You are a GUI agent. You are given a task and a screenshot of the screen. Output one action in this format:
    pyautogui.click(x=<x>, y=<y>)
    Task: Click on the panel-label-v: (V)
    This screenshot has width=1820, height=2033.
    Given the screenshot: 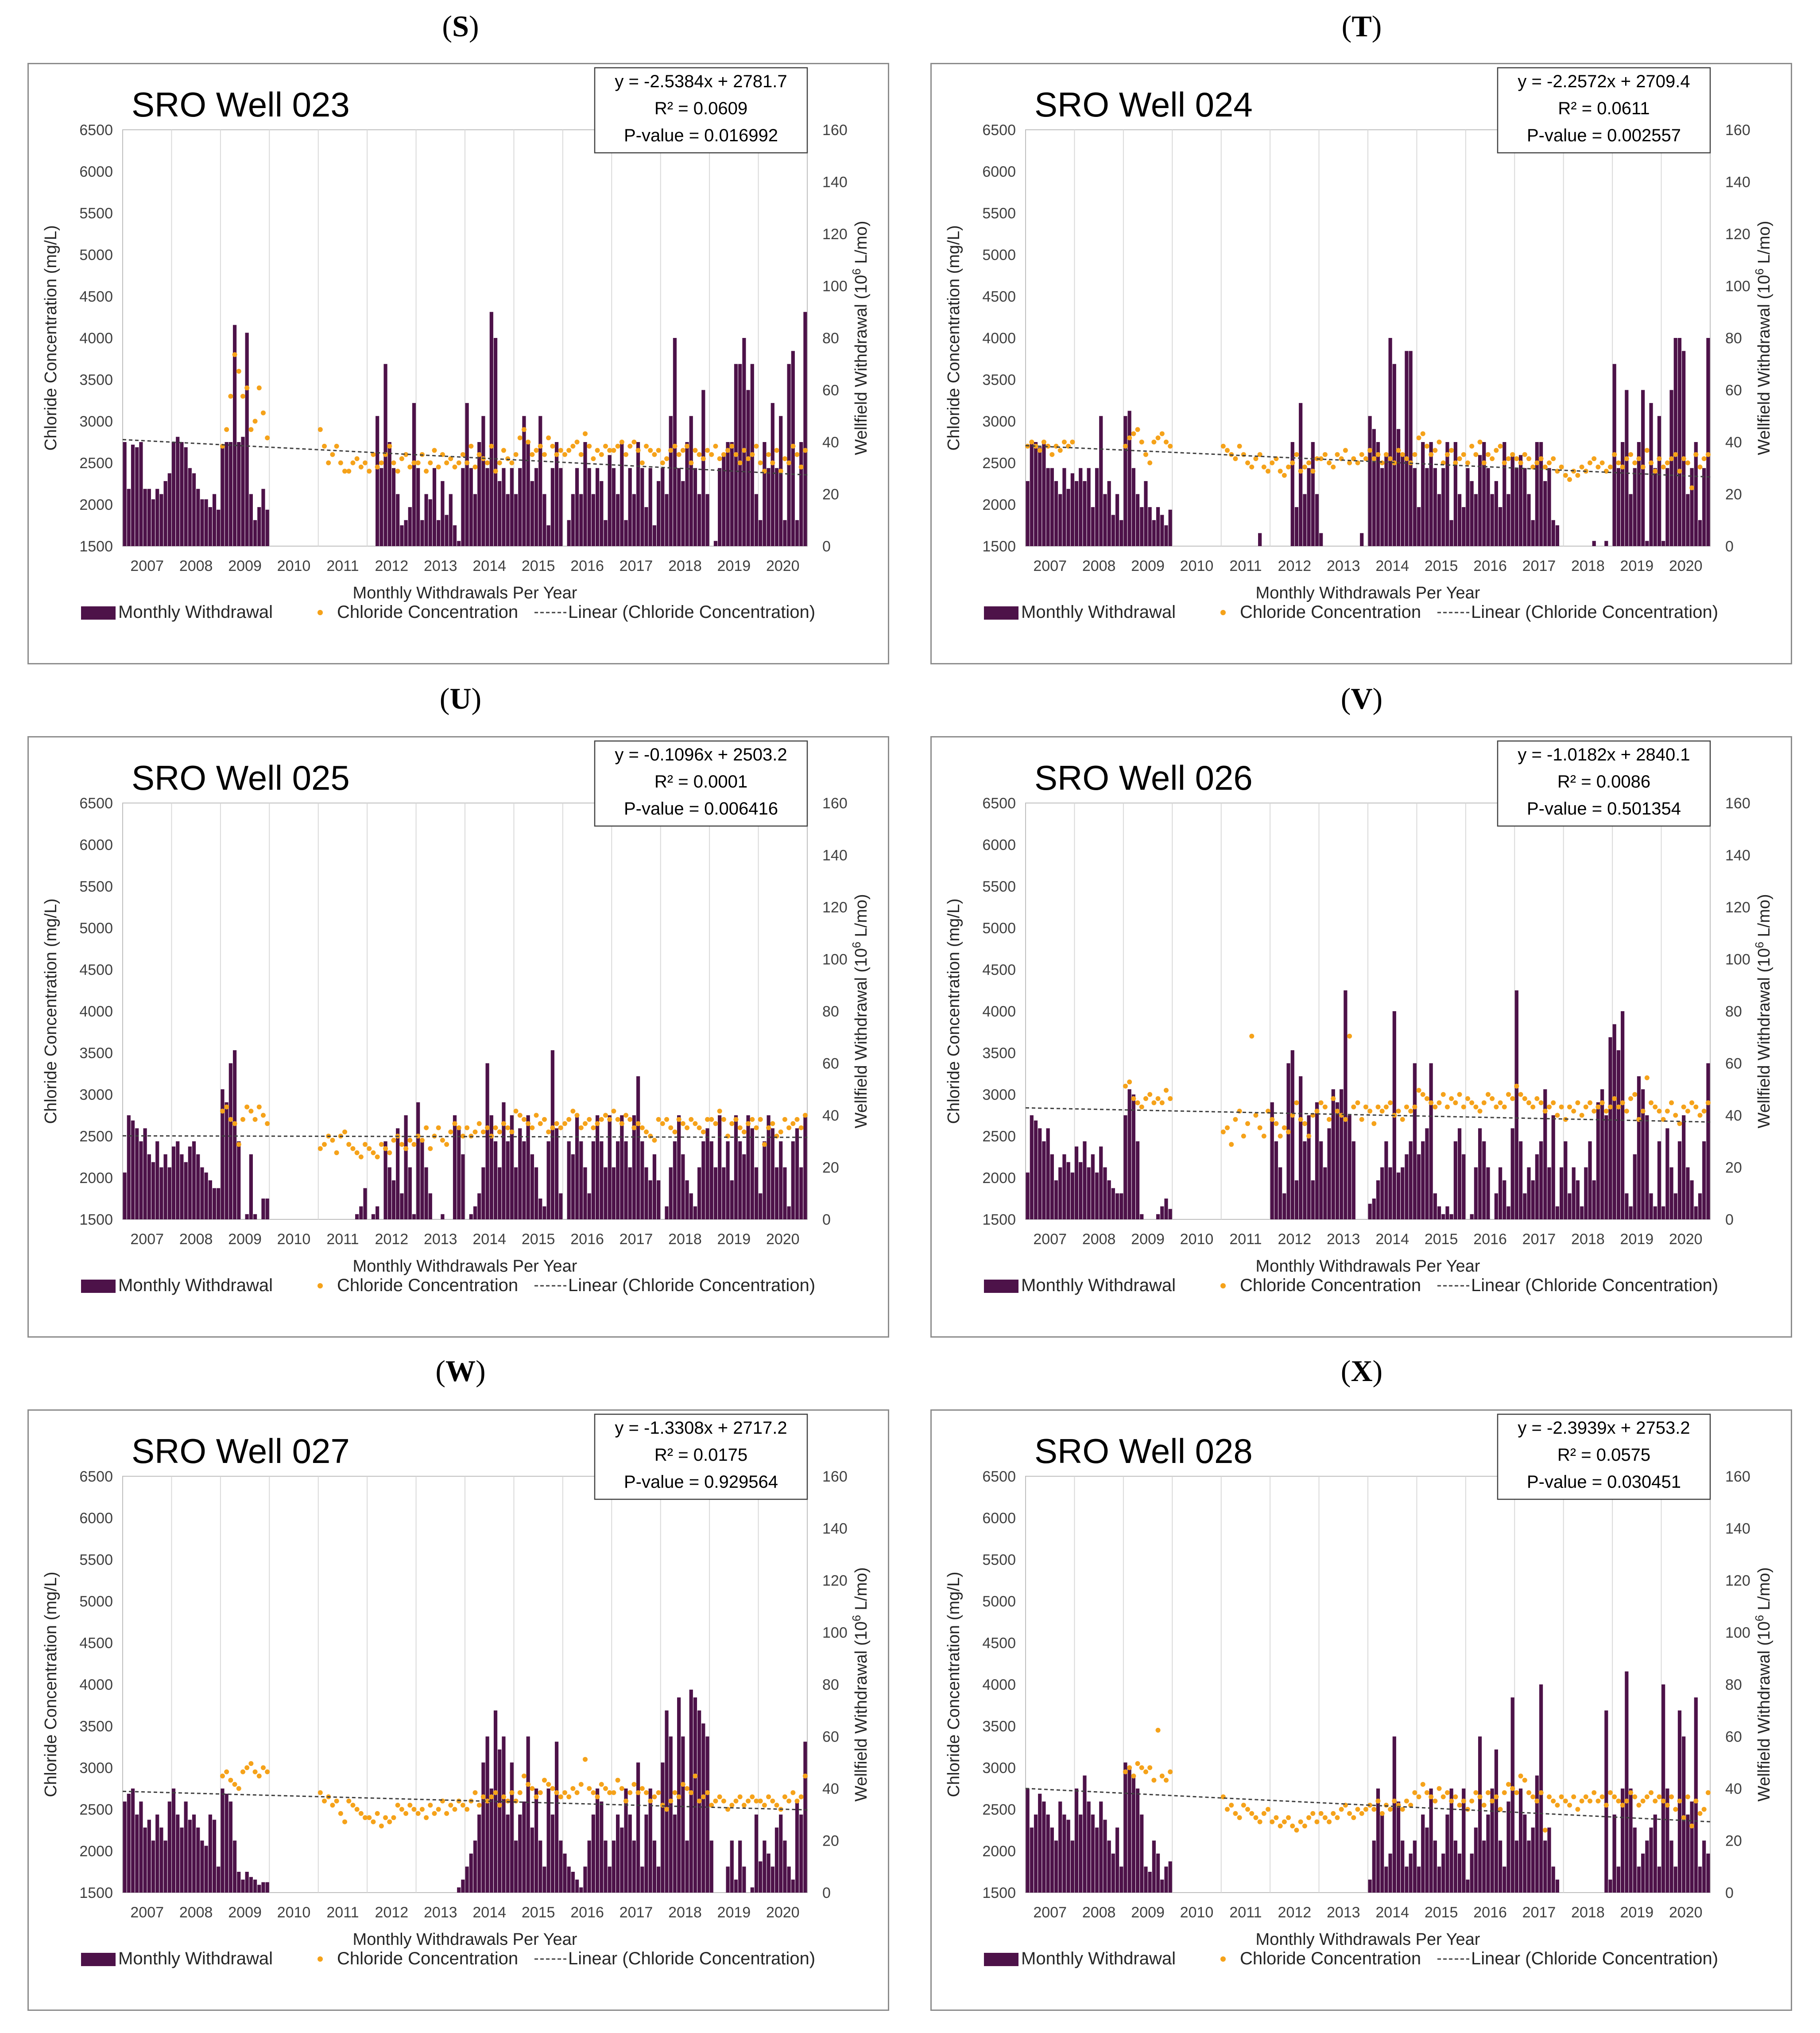 What is the action you would take?
    pyautogui.click(x=1361, y=699)
    